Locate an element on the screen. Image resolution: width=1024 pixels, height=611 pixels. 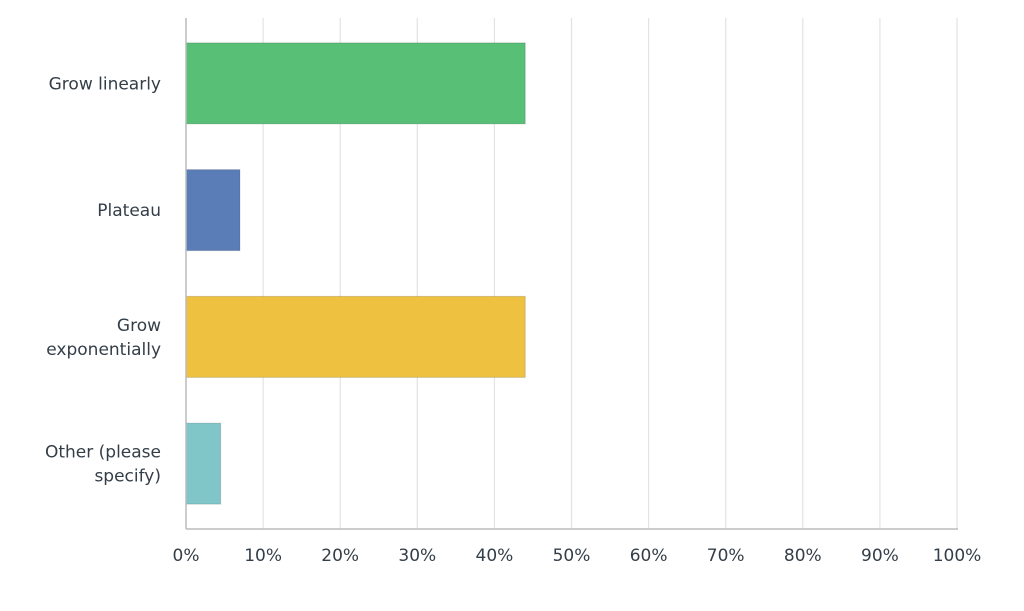
x-tick-label: 40% is located at coordinates (495, 556).